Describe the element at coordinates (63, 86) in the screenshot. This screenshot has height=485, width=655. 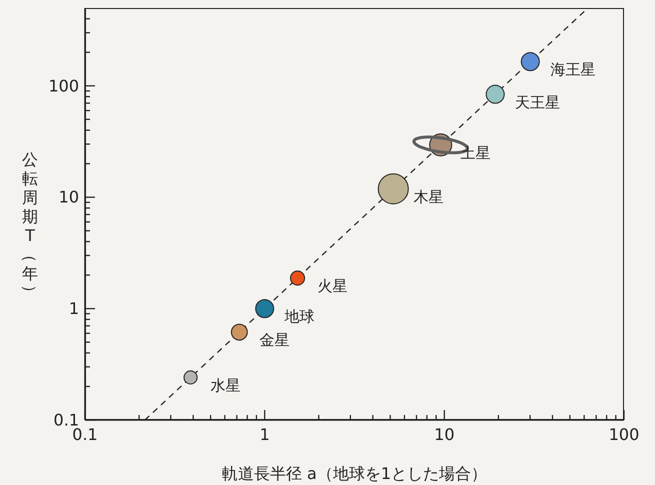
I see `y-tick-label: 100` at that location.